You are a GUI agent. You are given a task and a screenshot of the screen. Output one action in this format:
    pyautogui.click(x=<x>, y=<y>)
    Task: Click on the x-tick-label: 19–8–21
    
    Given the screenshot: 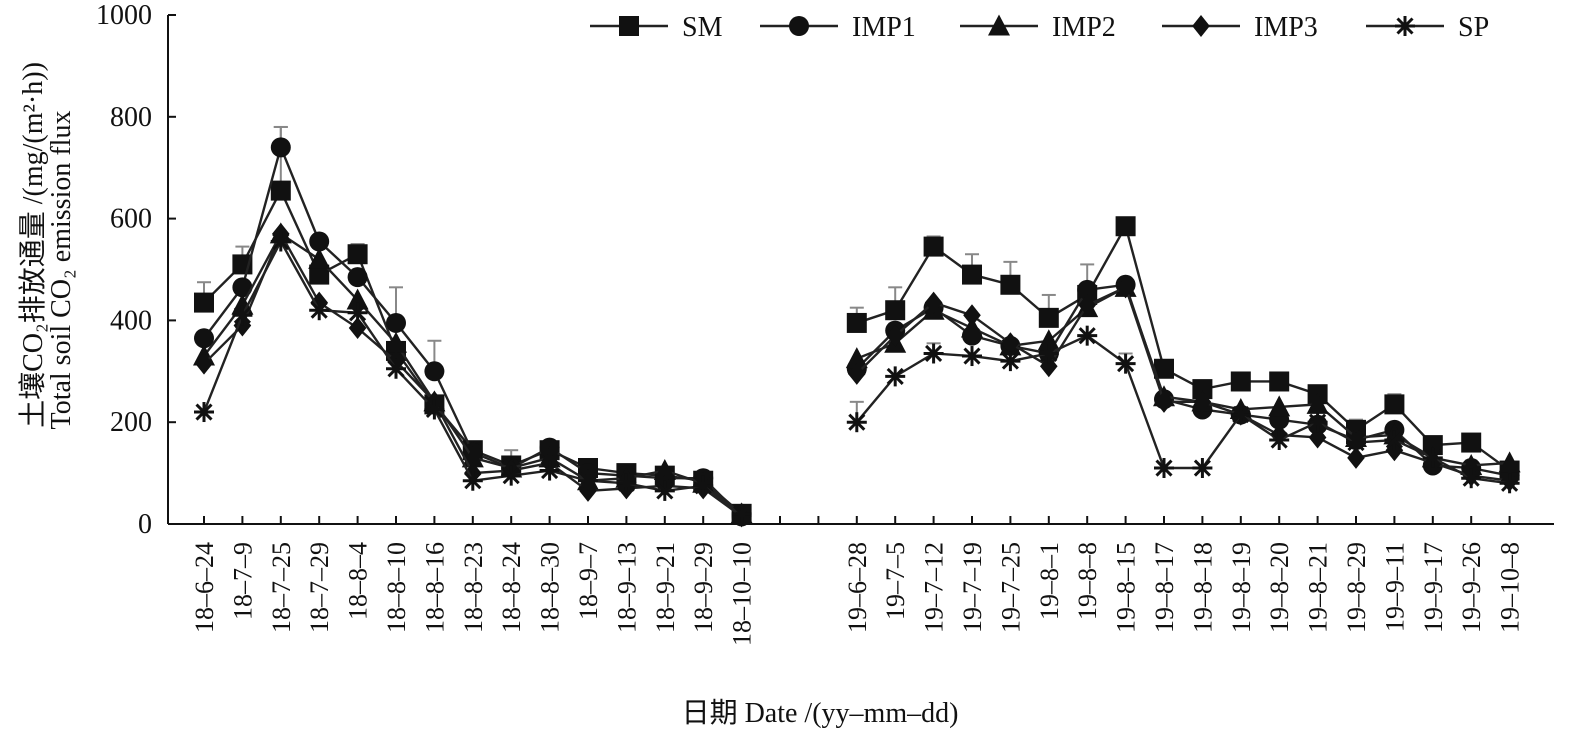 What is the action you would take?
    pyautogui.click(x=1318, y=587)
    